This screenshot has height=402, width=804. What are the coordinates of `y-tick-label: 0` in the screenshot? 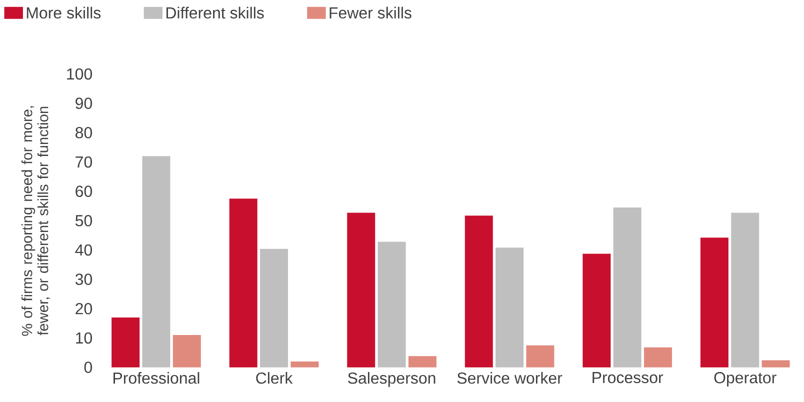 It's located at (88, 367).